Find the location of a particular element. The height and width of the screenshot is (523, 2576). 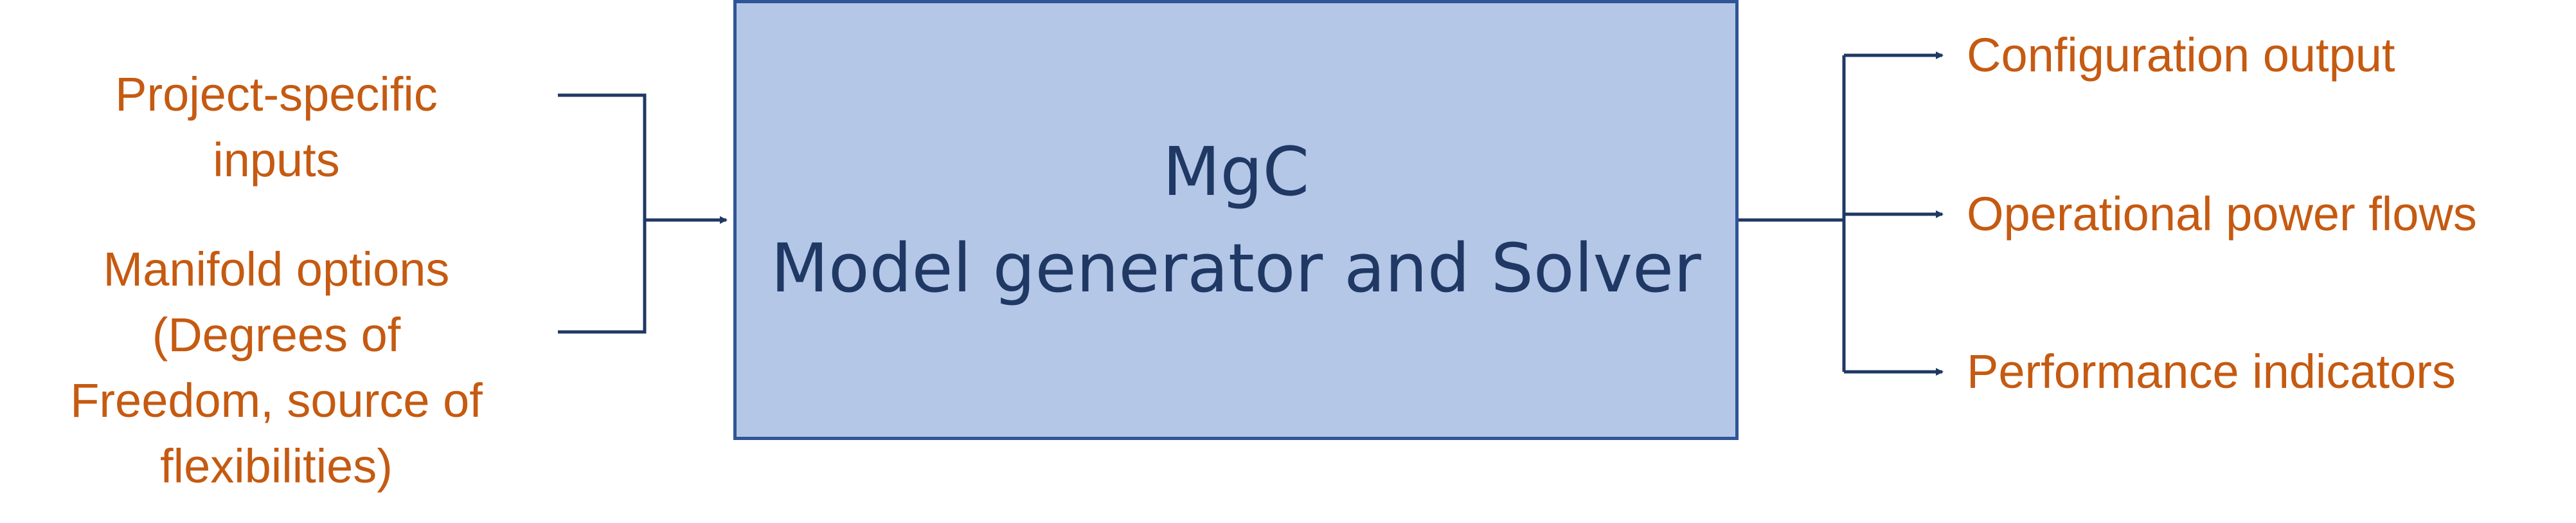

input-manifold-line-4: flexibilities) is located at coordinates (276, 466).